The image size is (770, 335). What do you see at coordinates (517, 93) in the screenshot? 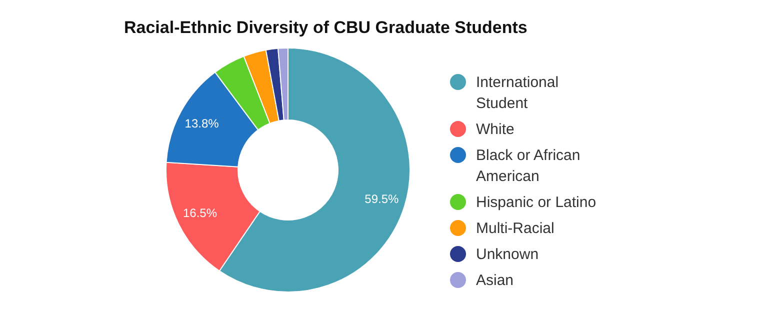
I see `legend-label: International Student` at bounding box center [517, 93].